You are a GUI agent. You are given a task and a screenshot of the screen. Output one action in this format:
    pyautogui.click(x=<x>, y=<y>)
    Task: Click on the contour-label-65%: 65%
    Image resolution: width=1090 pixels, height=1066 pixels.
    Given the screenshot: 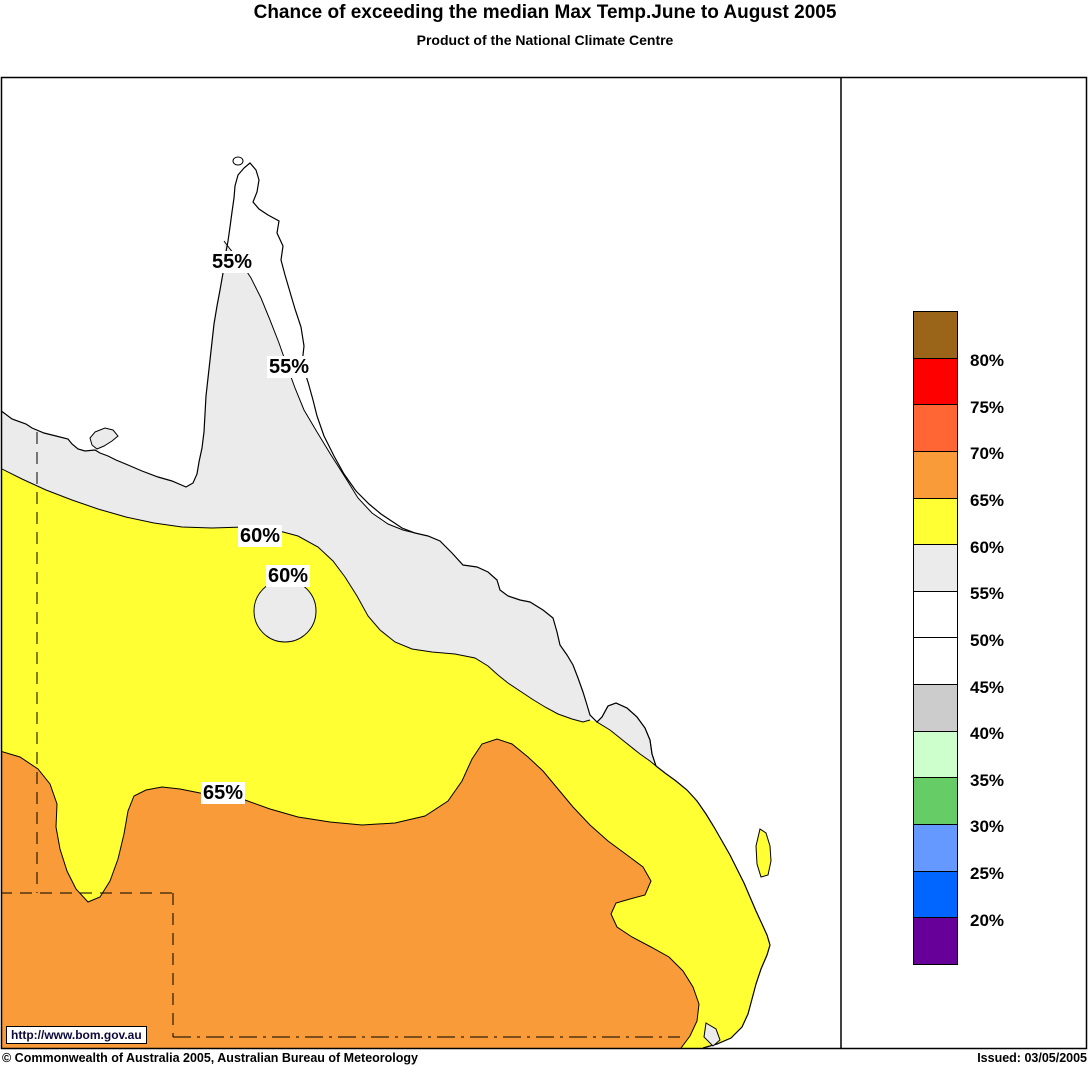 What is the action you would take?
    pyautogui.click(x=223, y=793)
    